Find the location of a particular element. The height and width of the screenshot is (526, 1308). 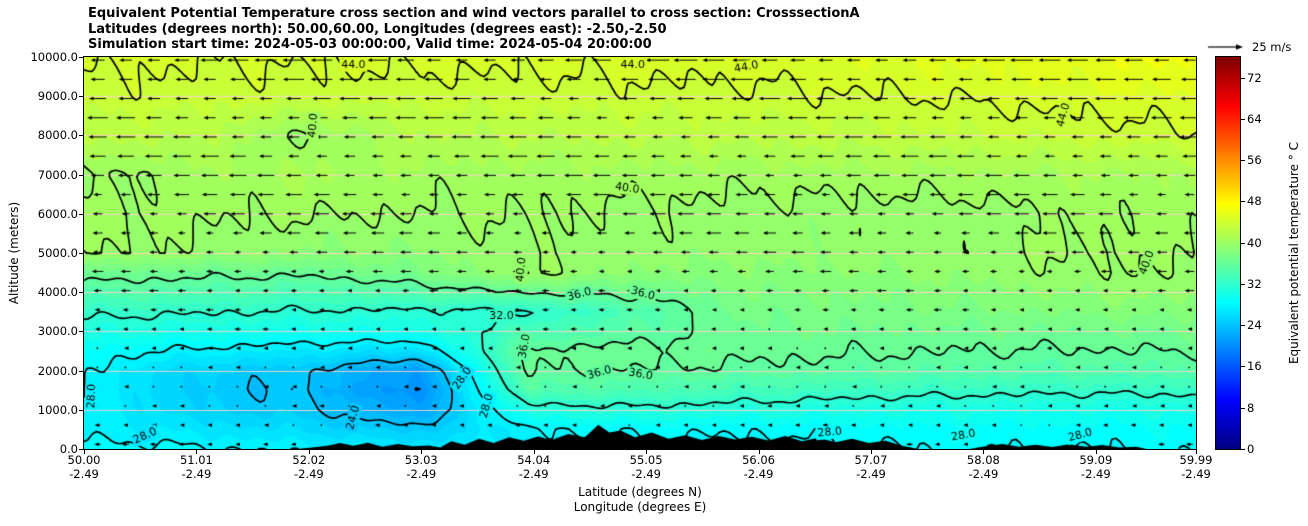

x-tick-label: 53.03 -2.49 is located at coordinates (421, 467).